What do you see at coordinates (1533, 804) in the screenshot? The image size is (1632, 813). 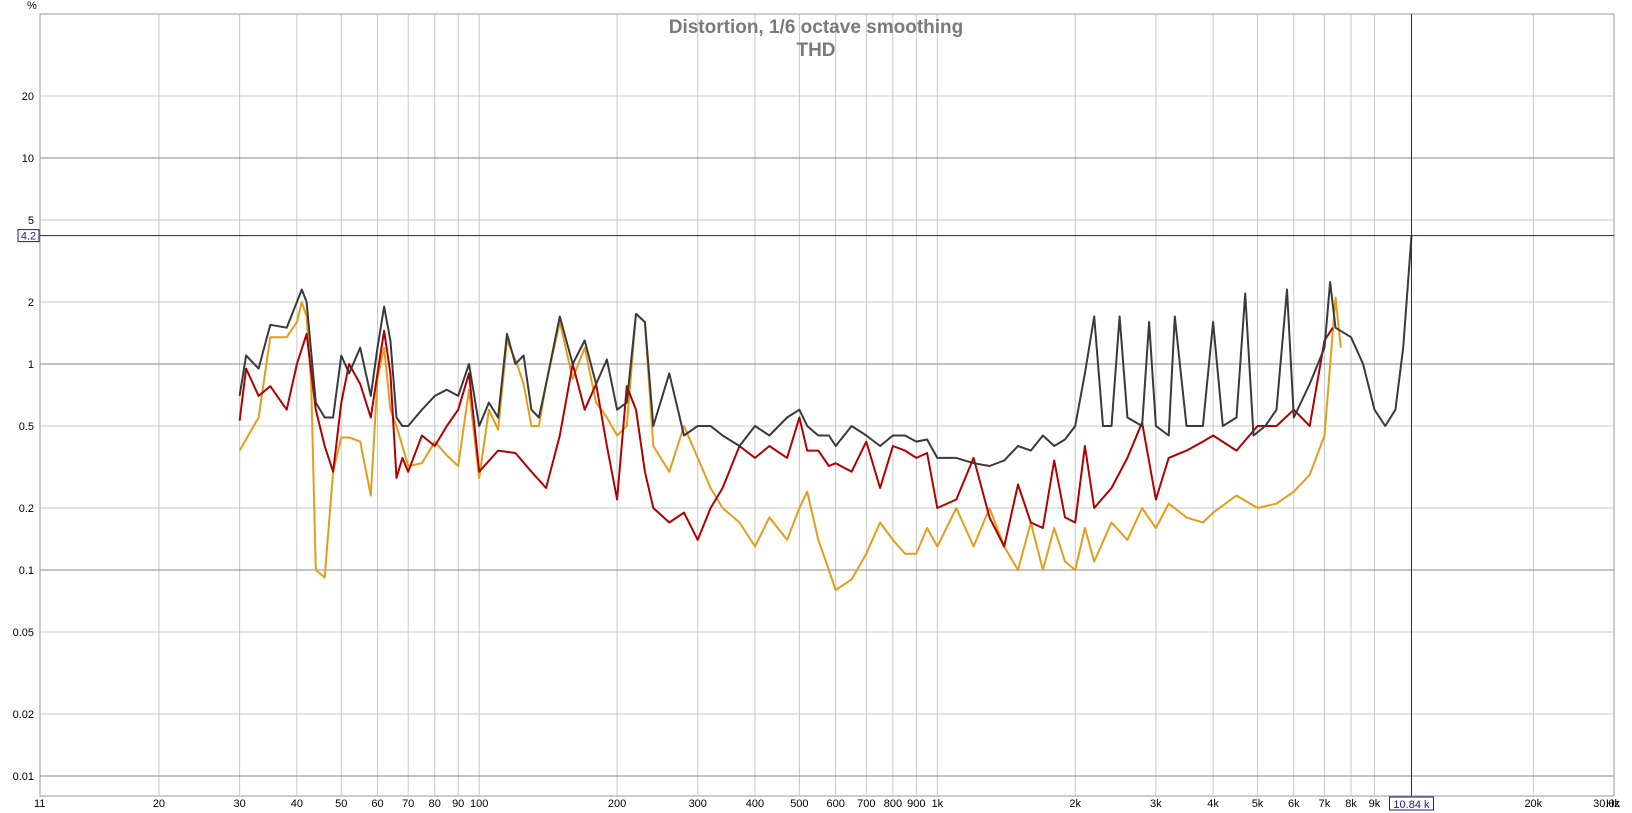 I see `x-tick-label: 20k` at bounding box center [1533, 804].